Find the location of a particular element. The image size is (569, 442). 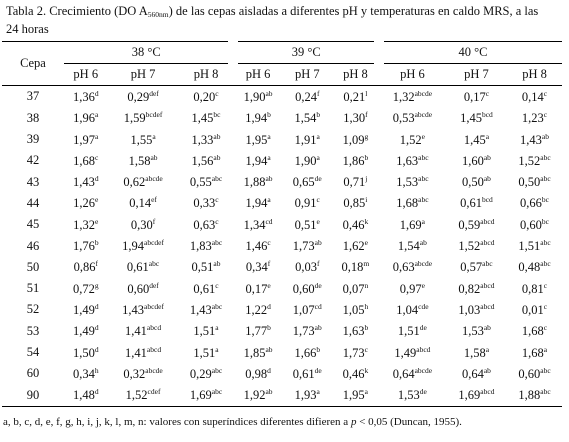

cell: 1,32abcde is located at coordinates (412, 97).